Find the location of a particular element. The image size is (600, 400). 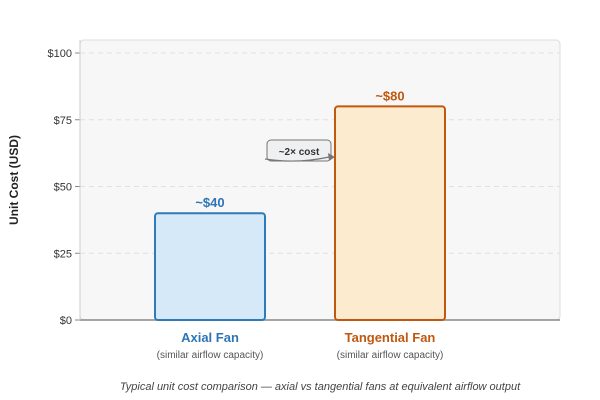

annotation-text: ~2× cost is located at coordinates (299, 152).